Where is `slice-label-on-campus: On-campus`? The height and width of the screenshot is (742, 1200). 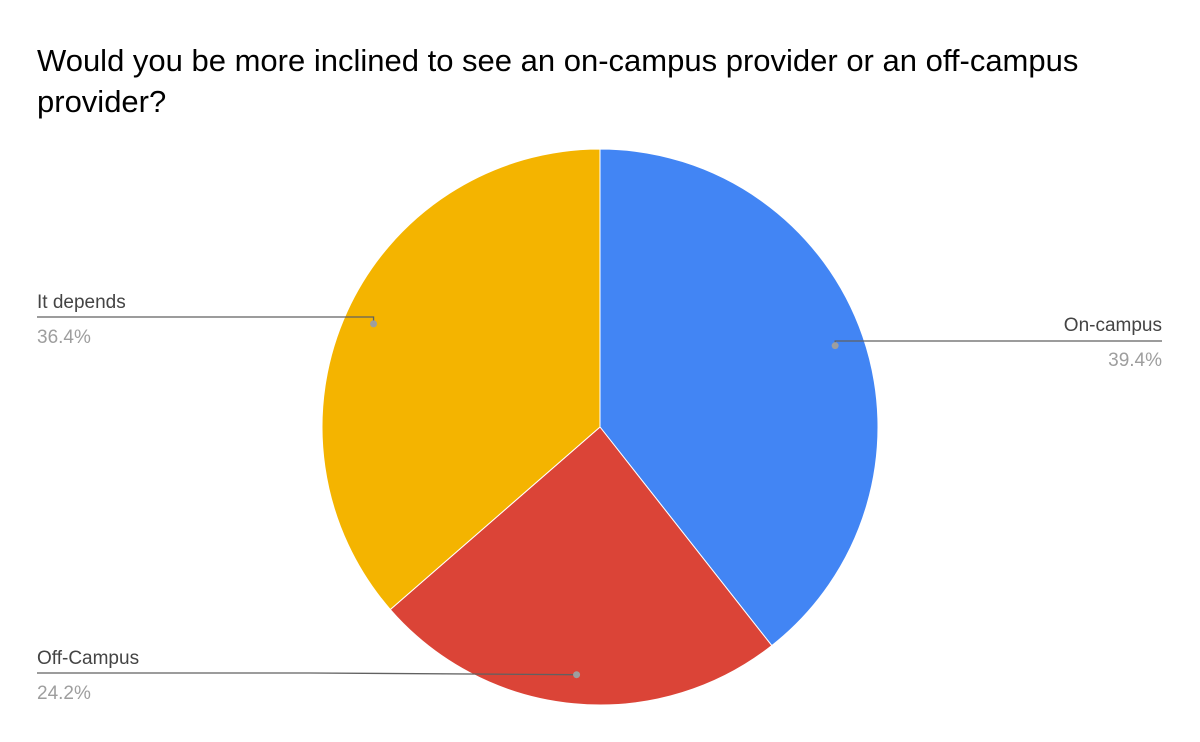 slice-label-on-campus: On-campus is located at coordinates (1113, 325).